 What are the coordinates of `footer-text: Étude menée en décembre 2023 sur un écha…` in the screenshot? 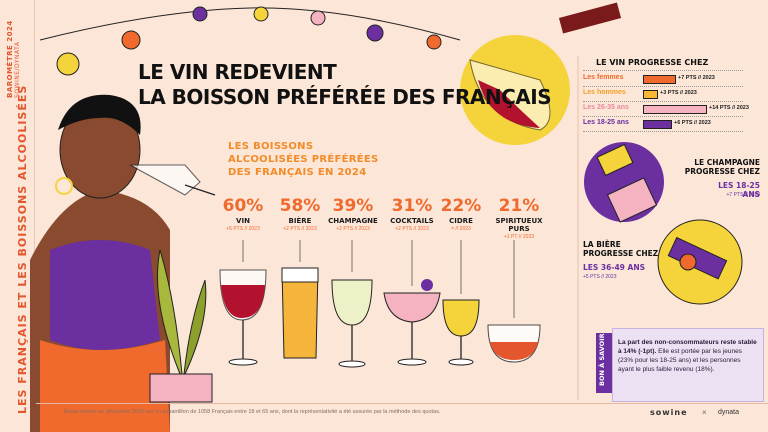 It's located at (252, 412).